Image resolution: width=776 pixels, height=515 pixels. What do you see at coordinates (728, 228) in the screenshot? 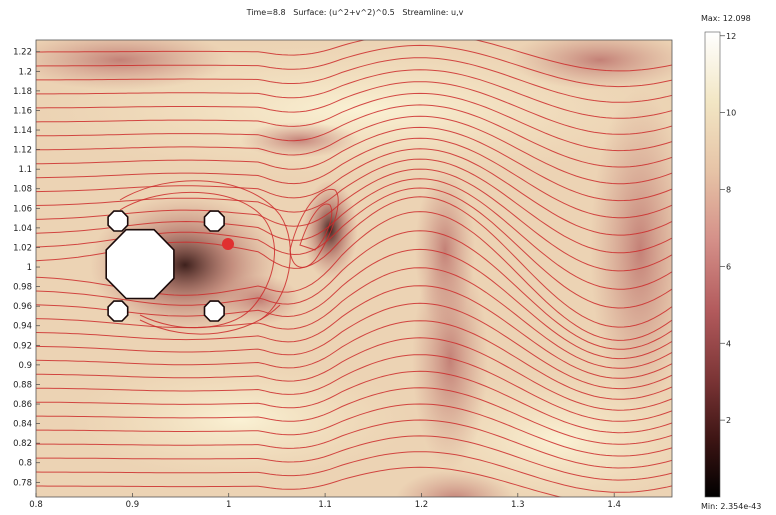
I see `colorbar-ticks: 2 4 6 8 10 12` at bounding box center [728, 228].